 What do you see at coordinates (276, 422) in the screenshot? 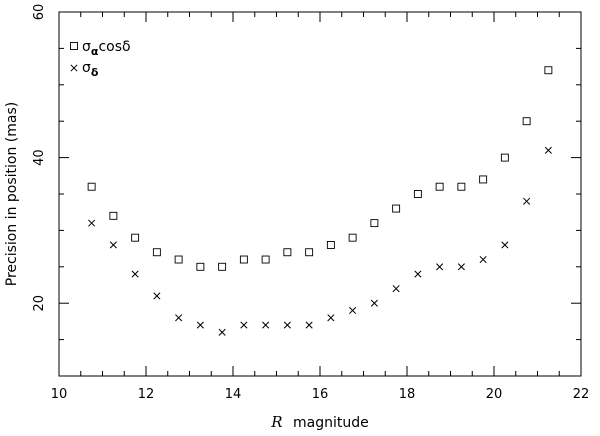
I see `x-axis-title-italic: R` at bounding box center [276, 422].